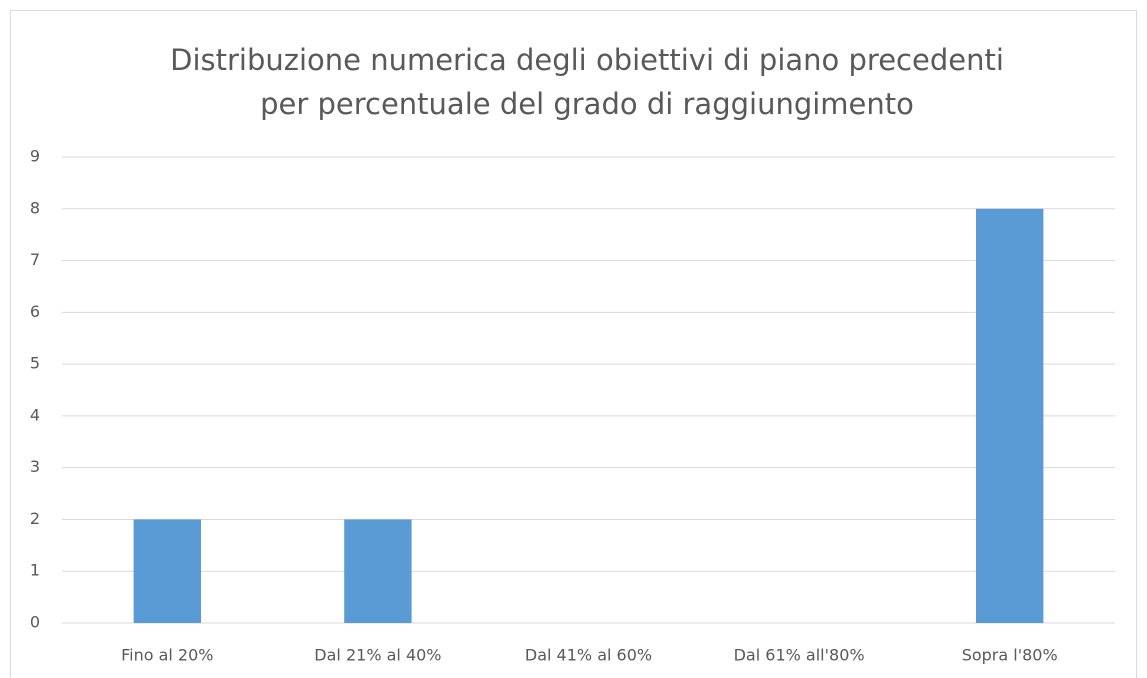 The height and width of the screenshot is (678, 1147). What do you see at coordinates (35, 363) in the screenshot?
I see `y-tick-label: 5` at bounding box center [35, 363].